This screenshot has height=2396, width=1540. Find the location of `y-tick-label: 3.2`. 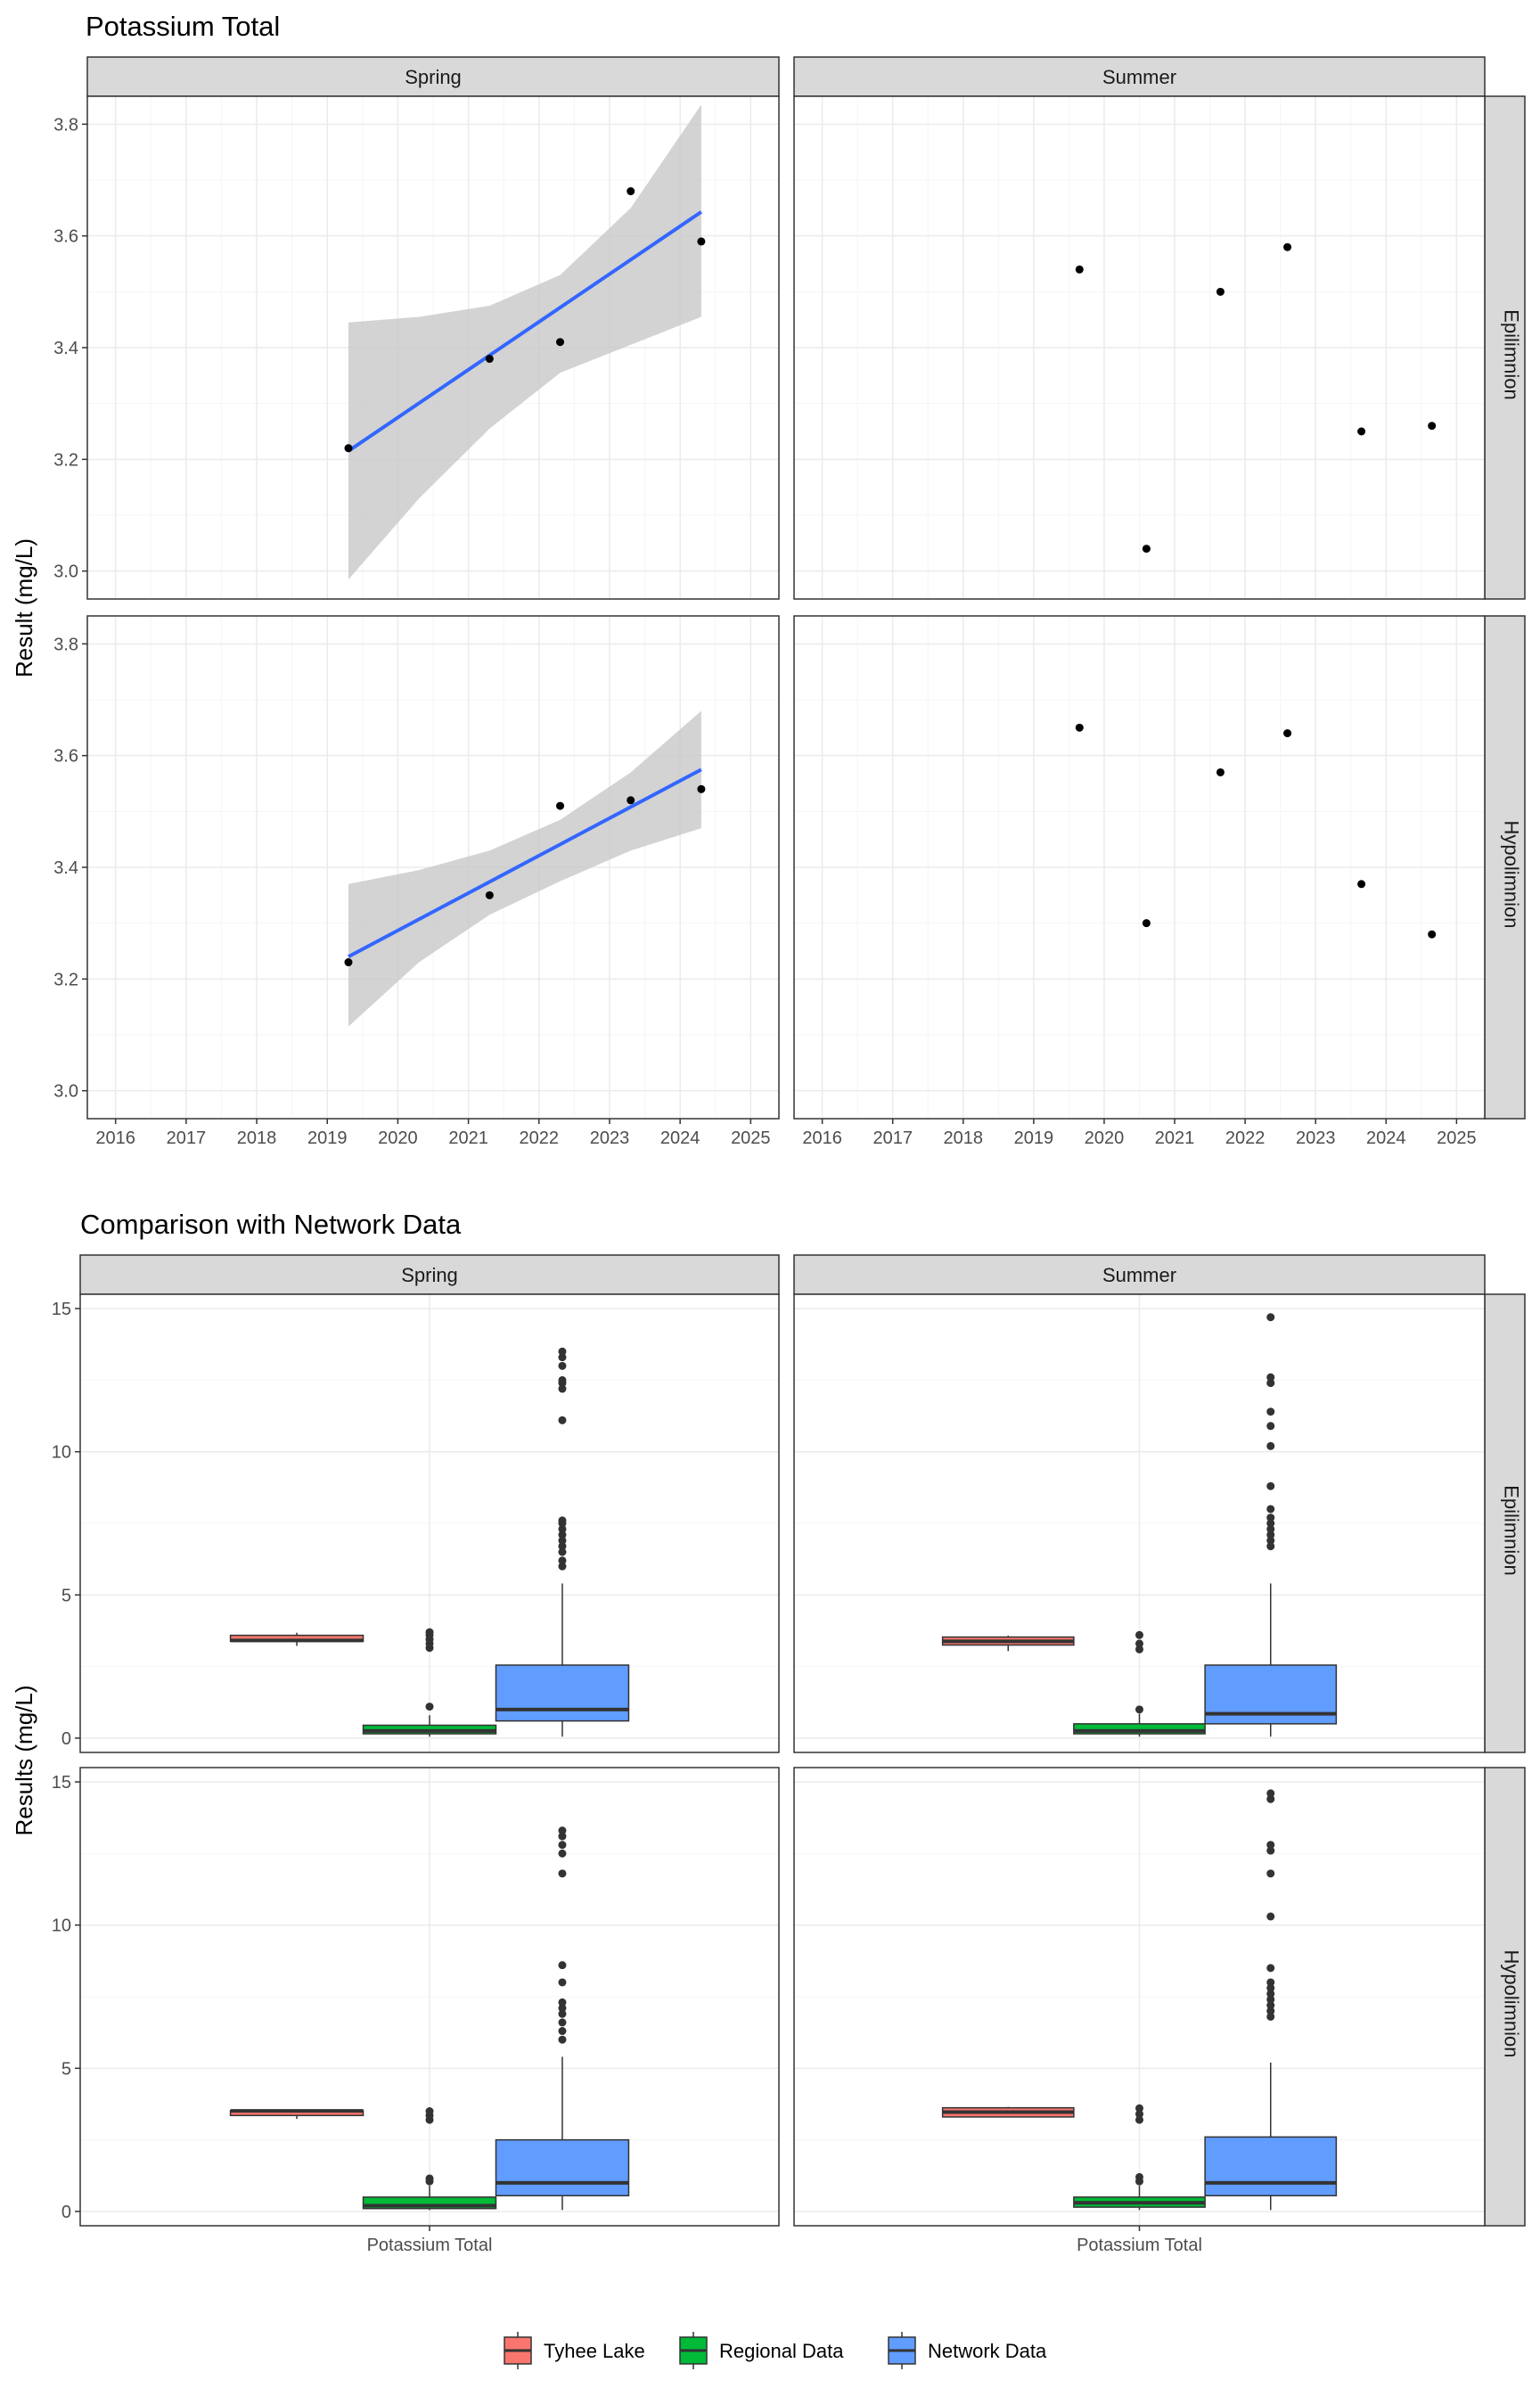

y-tick-label: 3.2 is located at coordinates (65, 460).